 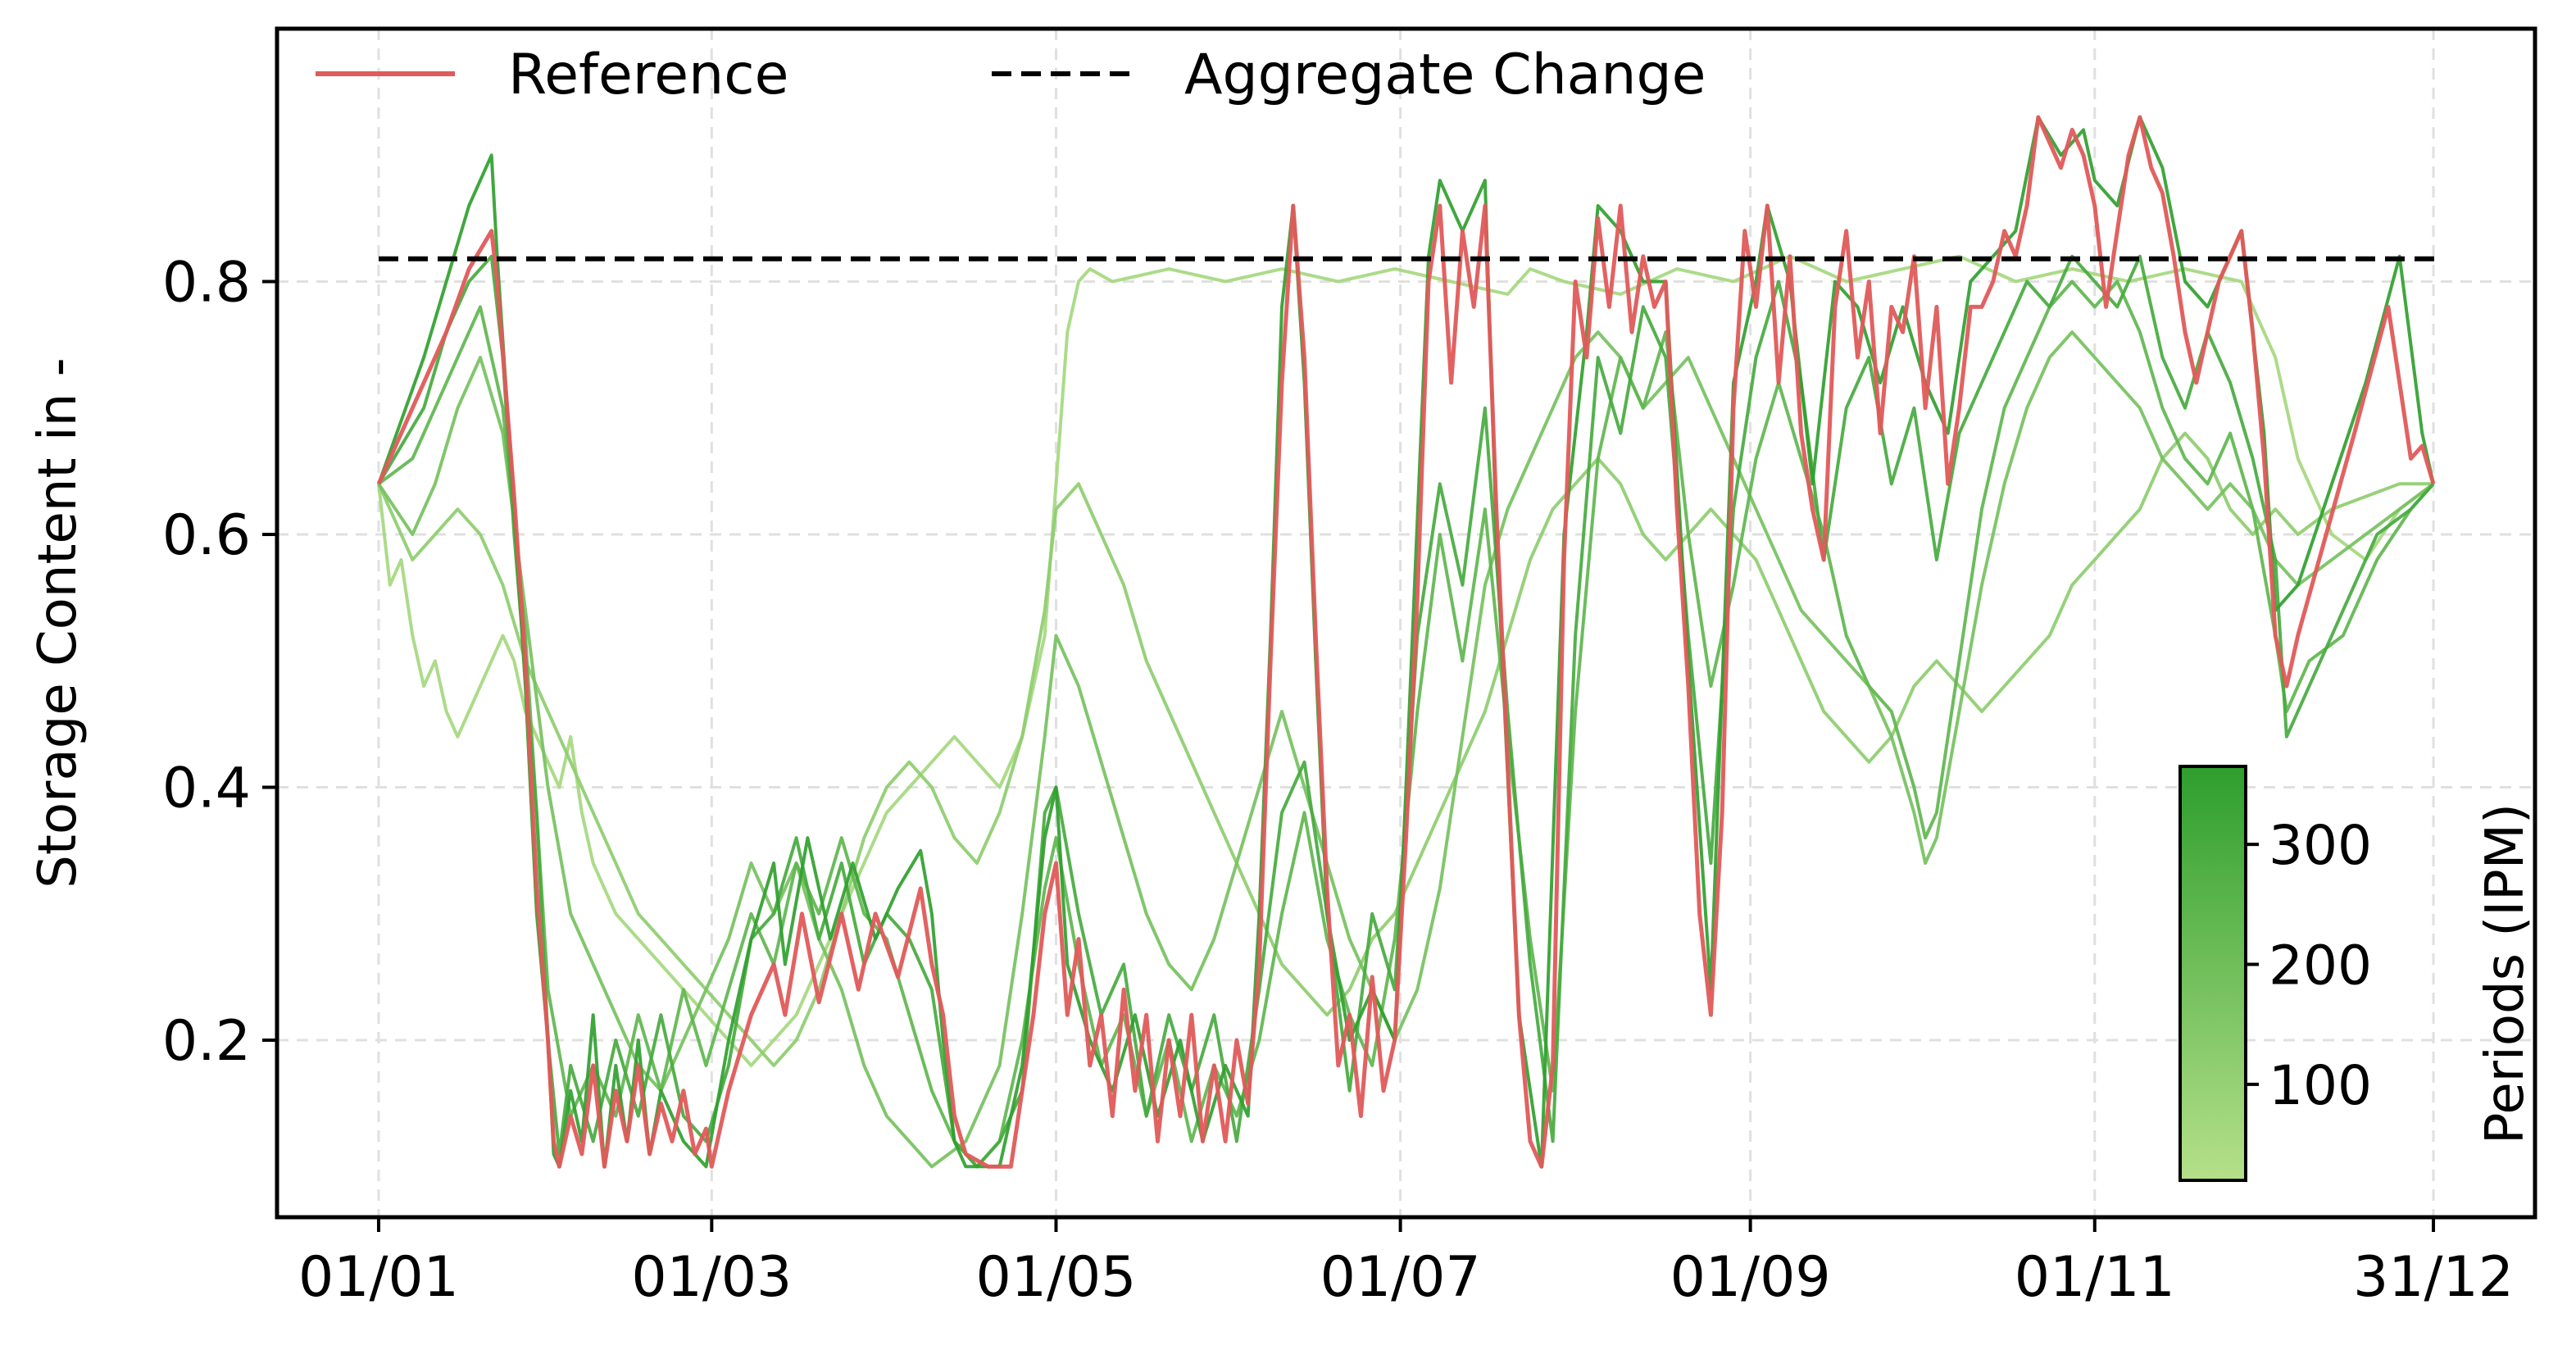 What do you see at coordinates (2433, 1277) in the screenshot?
I see `x-tick-label: 31/12` at bounding box center [2433, 1277].